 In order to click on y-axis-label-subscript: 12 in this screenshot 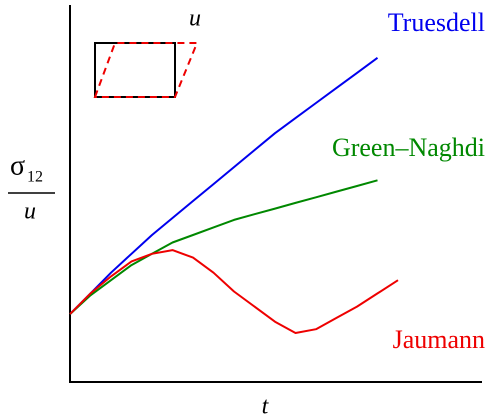, I will do `click(35, 177)`.